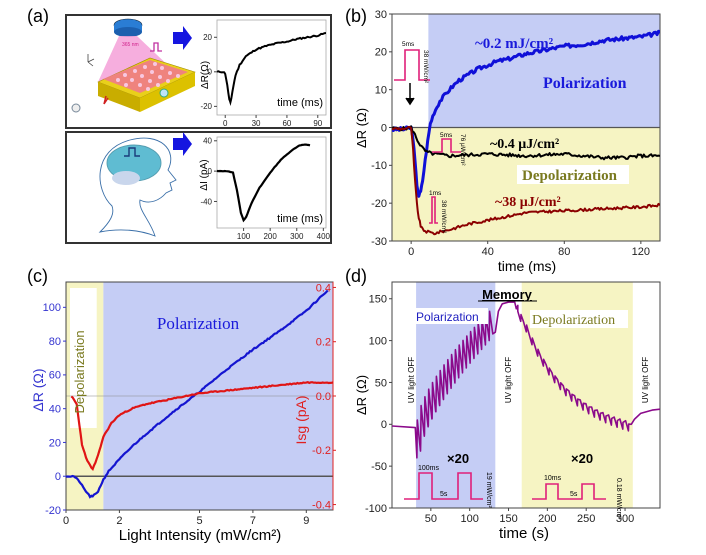 The height and width of the screenshot is (555, 706). Describe the element at coordinates (207, 37) in the screenshot. I see `inset-a-top-ytick-label: 20` at that location.